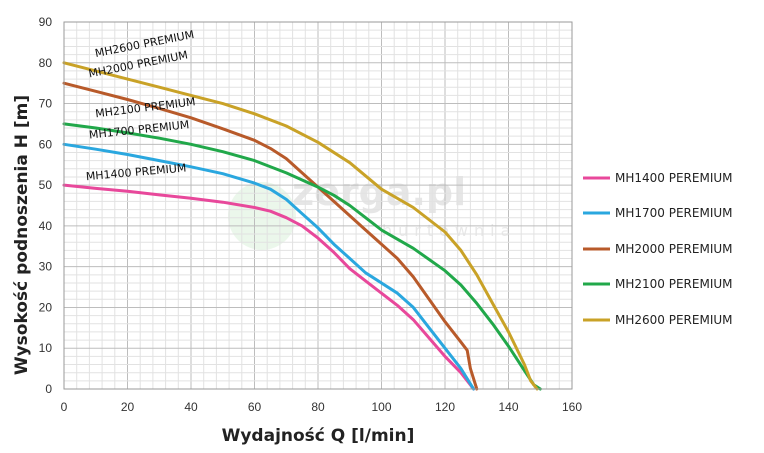 The height and width of the screenshot is (453, 764). Describe the element at coordinates (46, 348) in the screenshot. I see `y-tick-label: 10` at that location.